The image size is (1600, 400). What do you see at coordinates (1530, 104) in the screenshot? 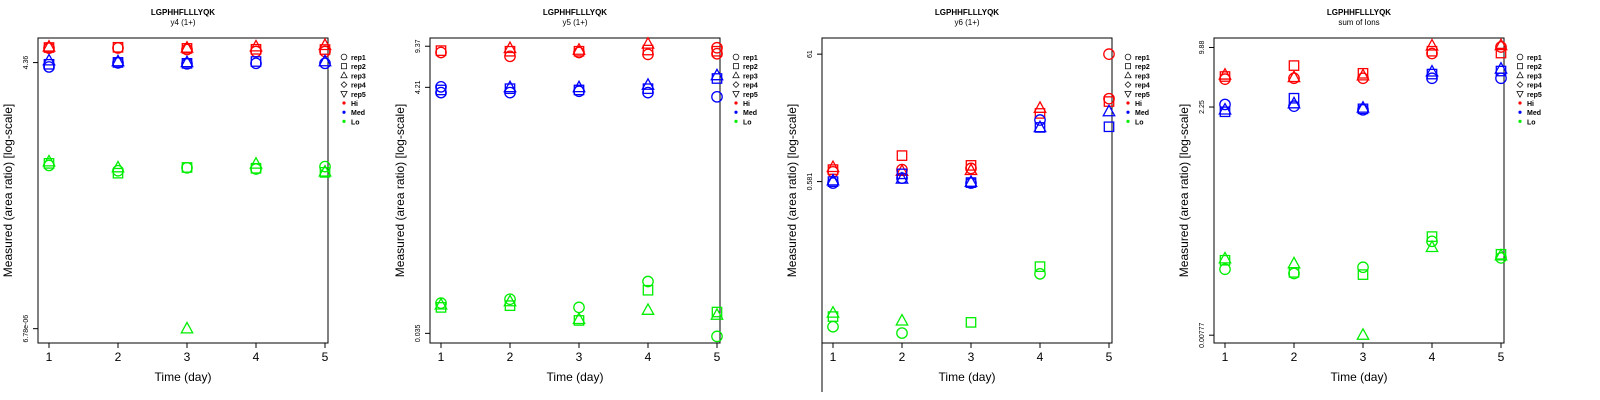
I see `legend-label: Hi` at bounding box center [1530, 104].